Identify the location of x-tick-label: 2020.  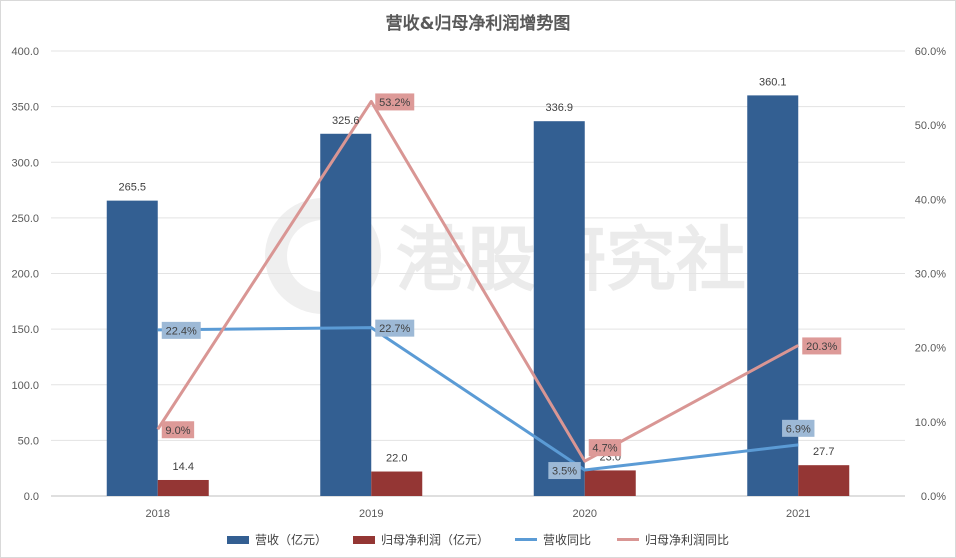
(585, 514).